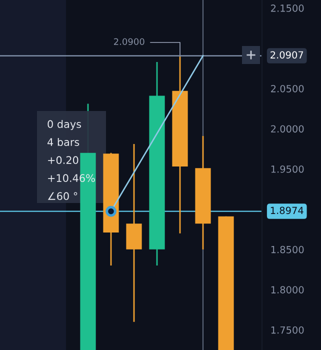 This screenshot has height=350, width=321. I want to click on y-tick-label: 1.8500, so click(287, 250).